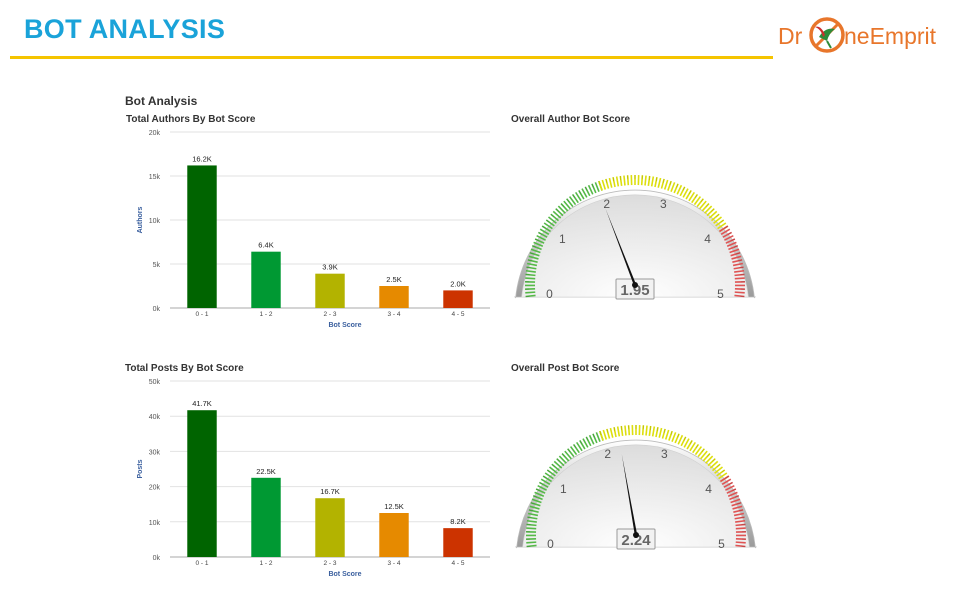 The image size is (960, 600). Describe the element at coordinates (457, 521) in the screenshot. I see `data-label: 8.2K` at that location.